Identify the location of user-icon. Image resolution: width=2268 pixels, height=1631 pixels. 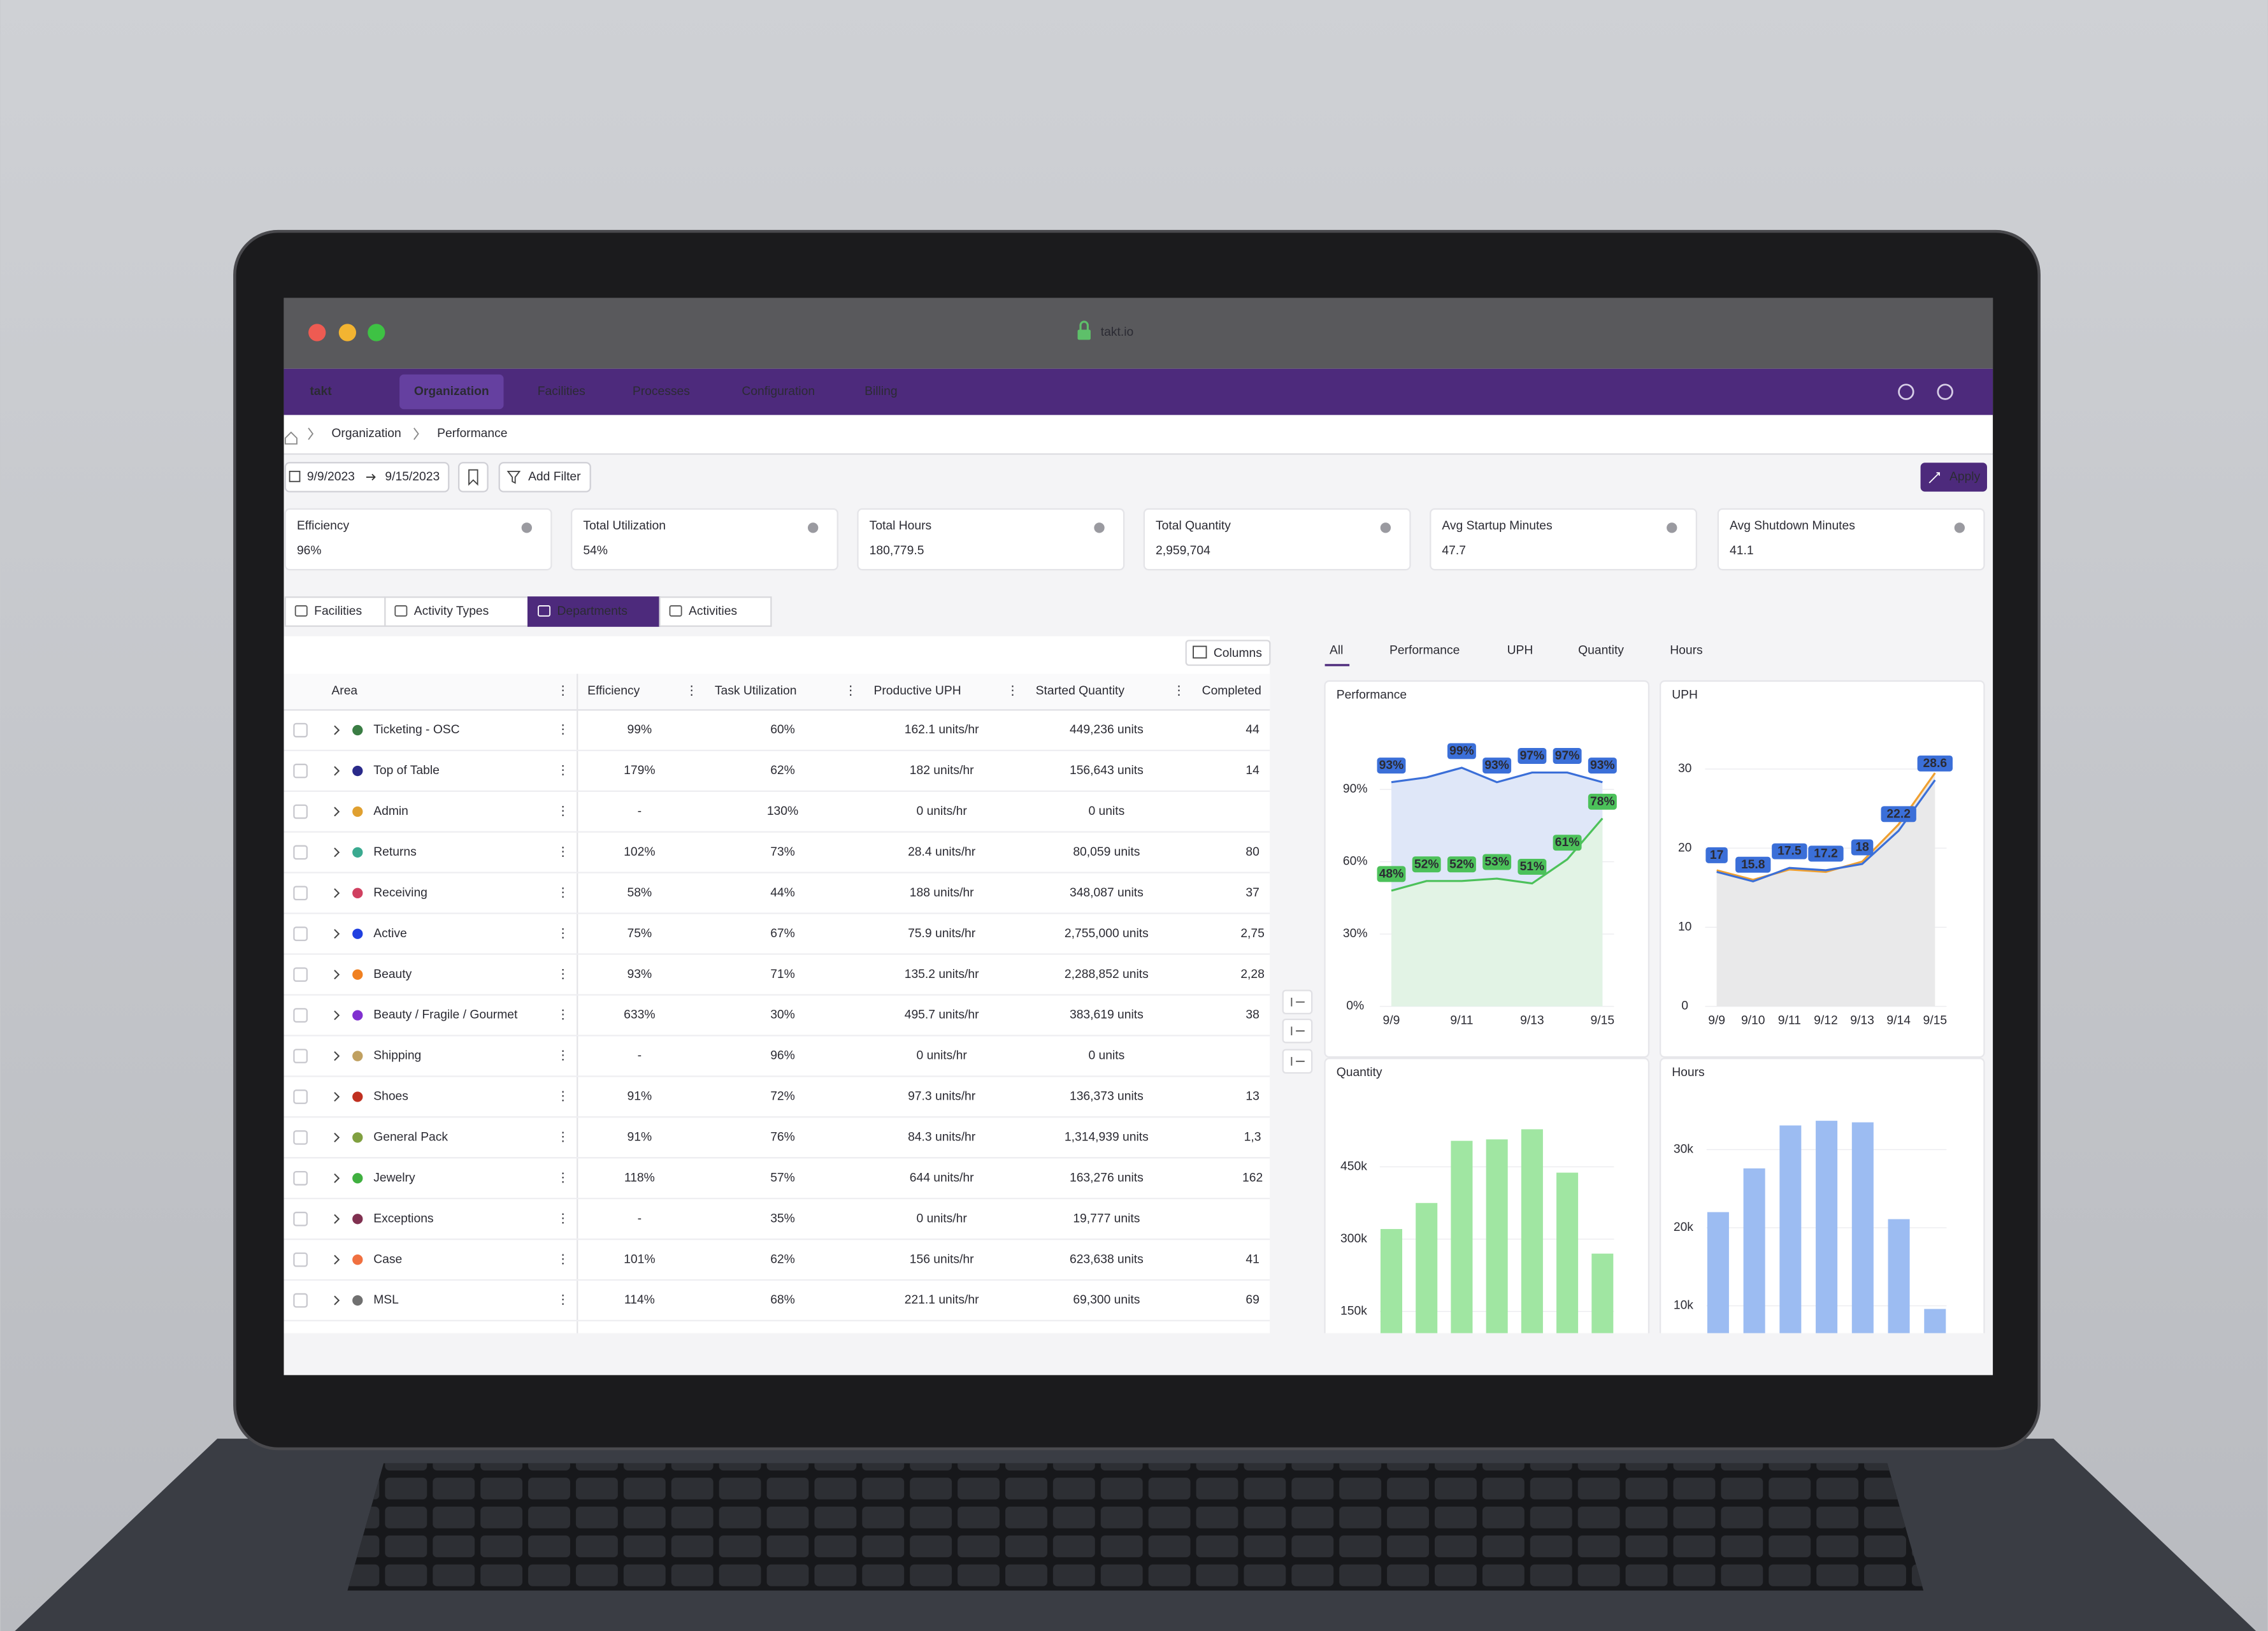
(1945, 392).